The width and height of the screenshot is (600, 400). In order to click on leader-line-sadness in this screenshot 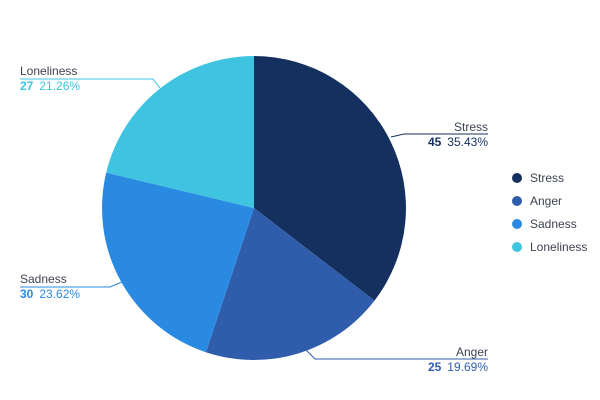, I will do `click(71, 284)`.